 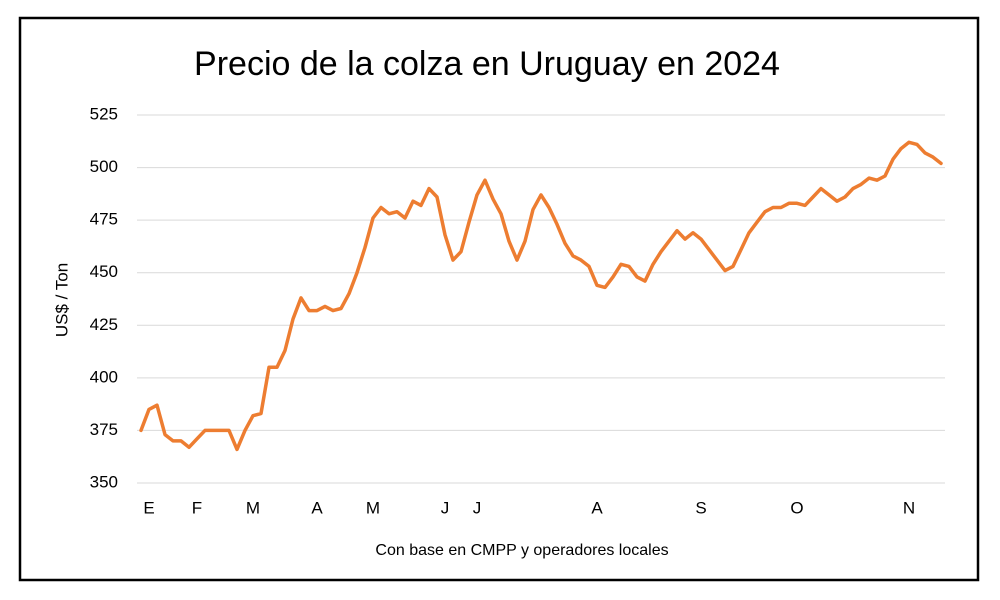 What do you see at coordinates (104, 166) in the screenshot?
I see `y-tick-label: 500` at bounding box center [104, 166].